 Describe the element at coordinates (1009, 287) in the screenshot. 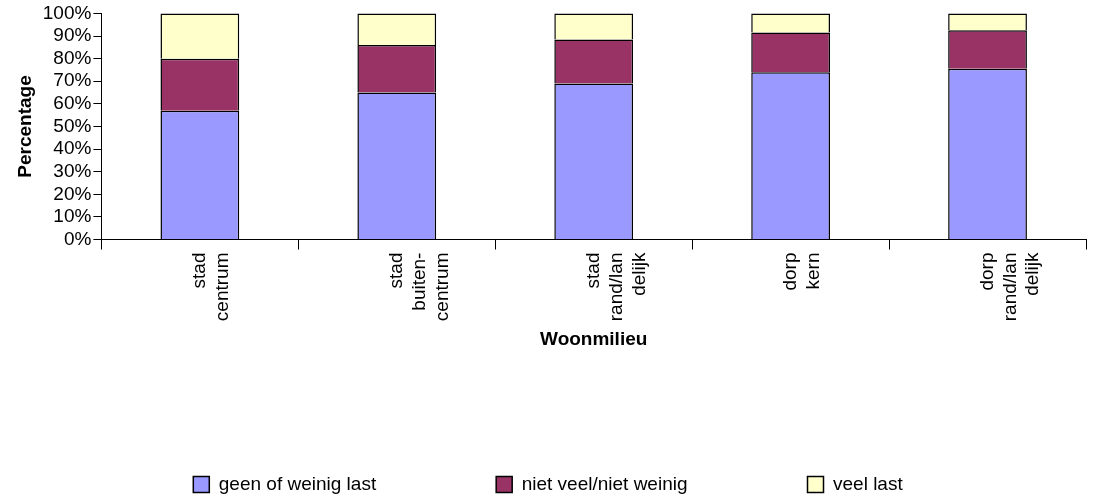

I see `x-tick-label: dorp rand/lan delijk` at that location.